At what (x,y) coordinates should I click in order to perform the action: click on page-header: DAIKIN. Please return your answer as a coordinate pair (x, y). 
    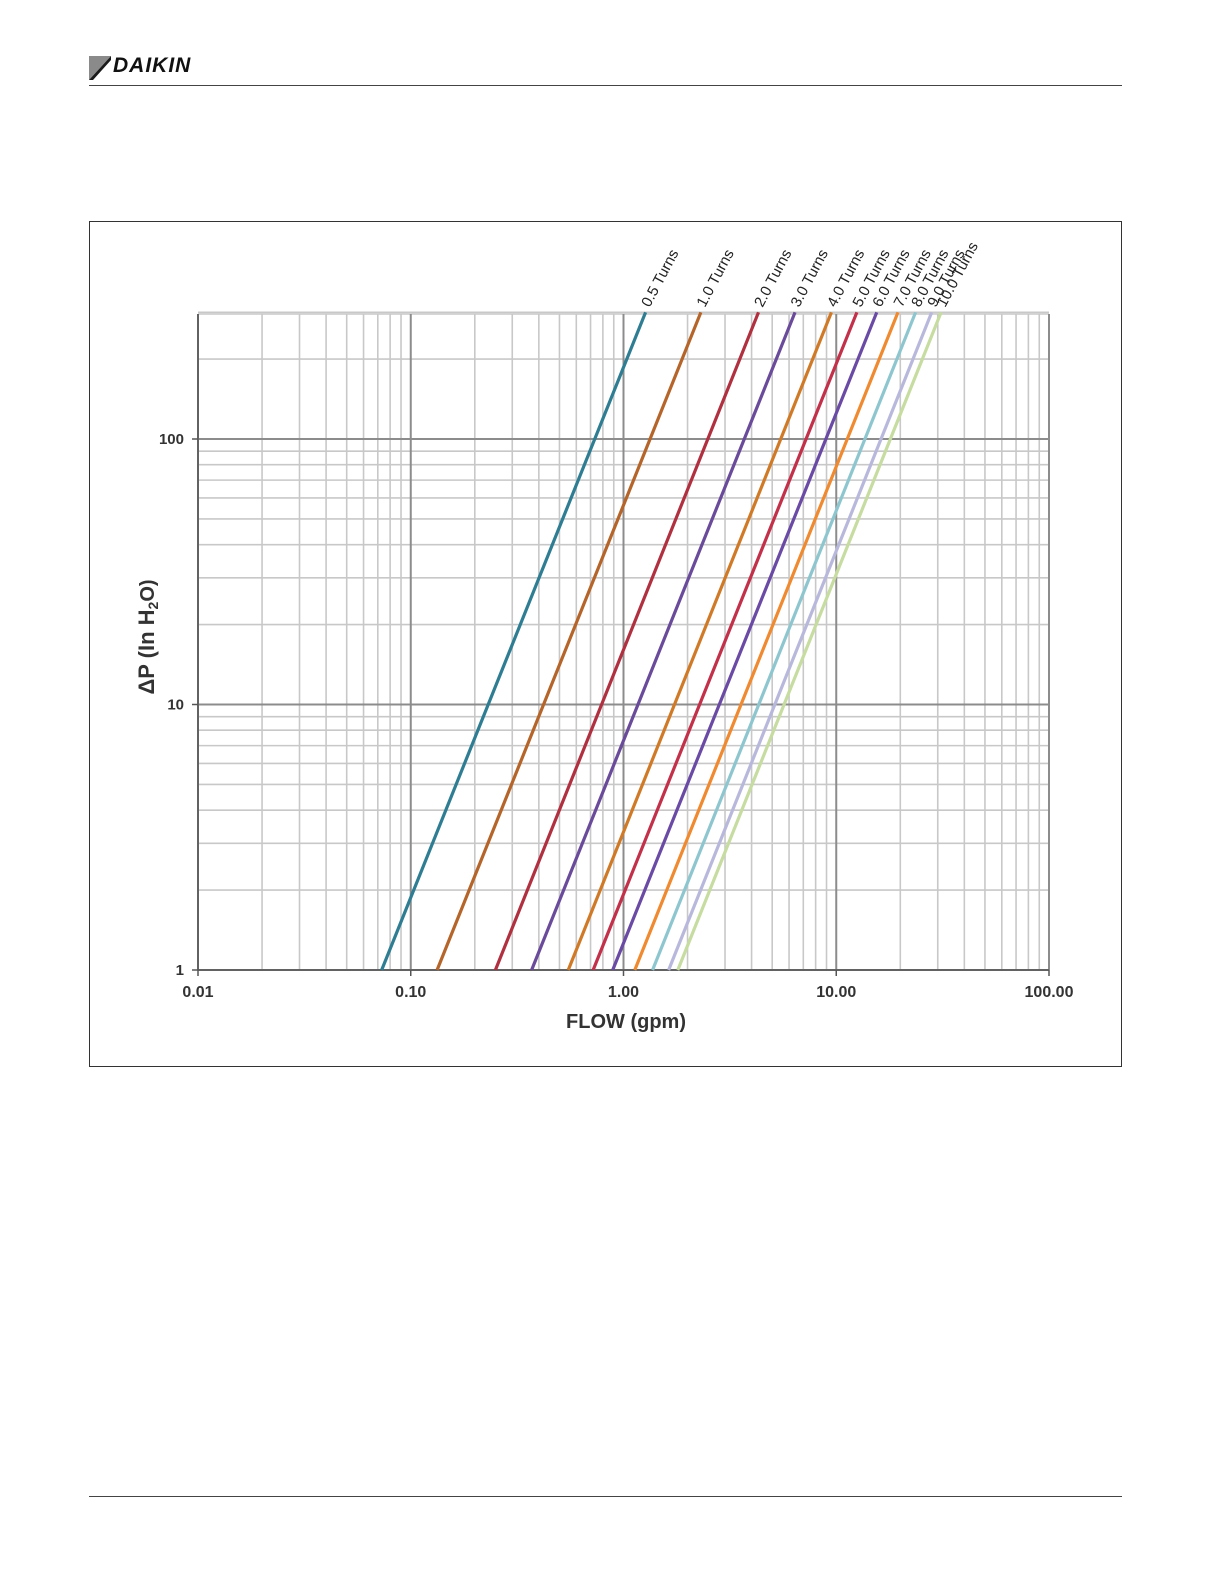
    Looking at the image, I should click on (605, 68).